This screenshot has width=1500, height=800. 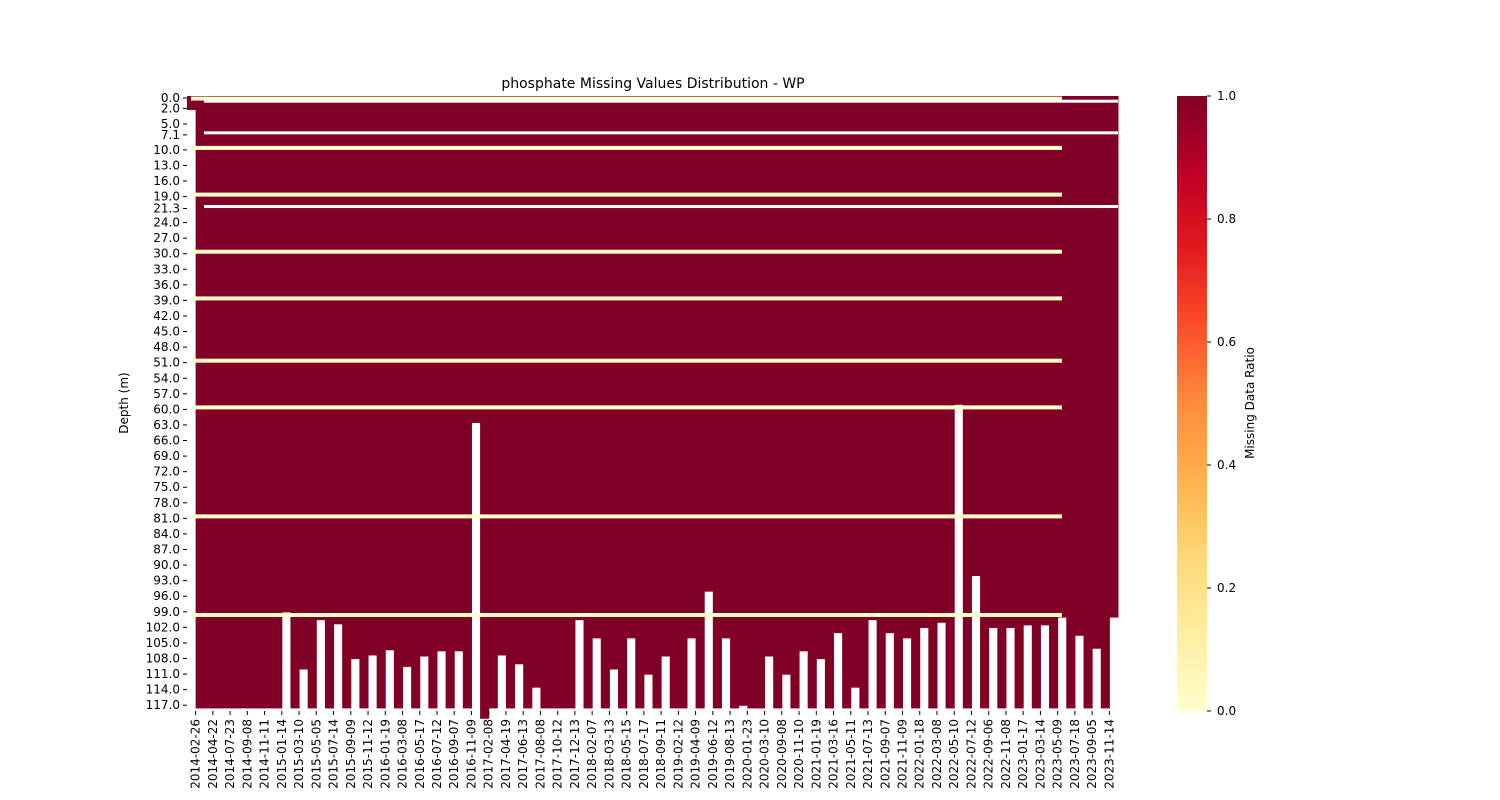 What do you see at coordinates (166, 565) in the screenshot?
I see `y-tick-label: 90.0` at bounding box center [166, 565].